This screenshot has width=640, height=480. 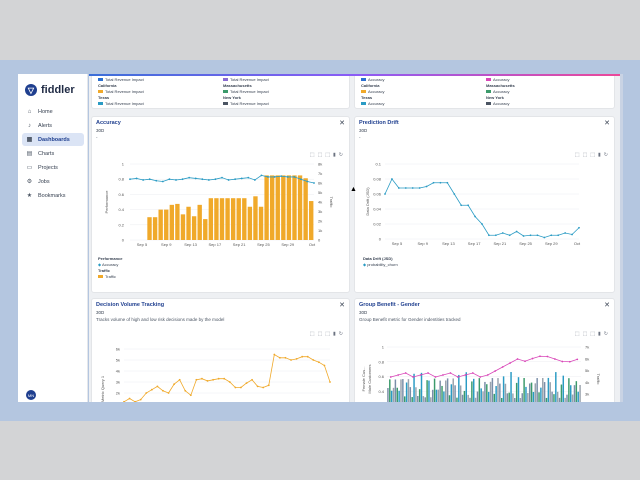 What do you see at coordinates (587, 382) in the screenshot?
I see `y2-tick-label: 4k` at bounding box center [587, 382].